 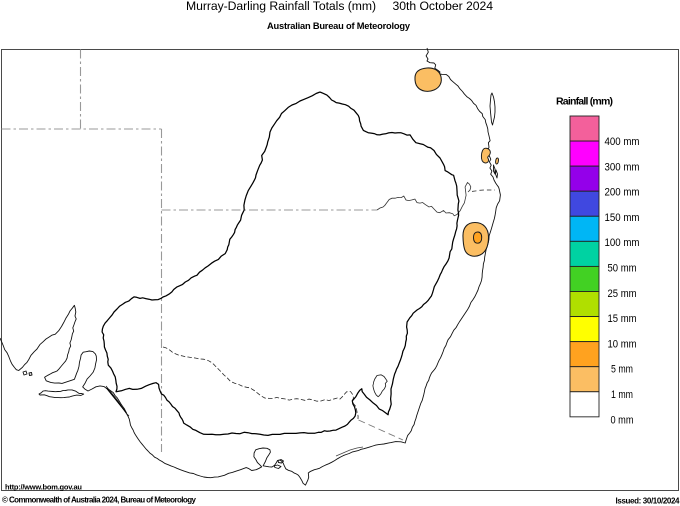 I want to click on svg-text: 10 mm, so click(x=622, y=344).